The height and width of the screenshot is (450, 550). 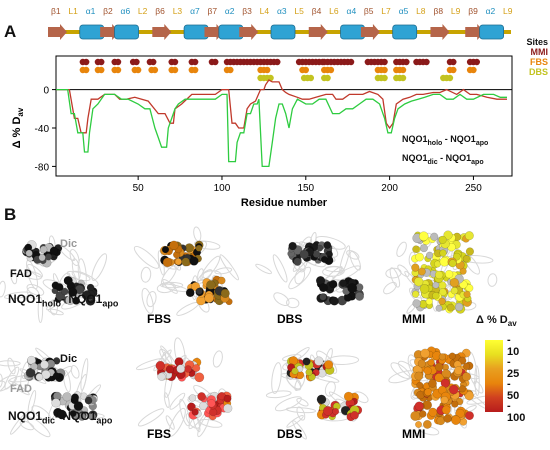 What do you see at coordinates (289, 319) in the screenshot?
I see `structure-label: DBS` at bounding box center [289, 319].